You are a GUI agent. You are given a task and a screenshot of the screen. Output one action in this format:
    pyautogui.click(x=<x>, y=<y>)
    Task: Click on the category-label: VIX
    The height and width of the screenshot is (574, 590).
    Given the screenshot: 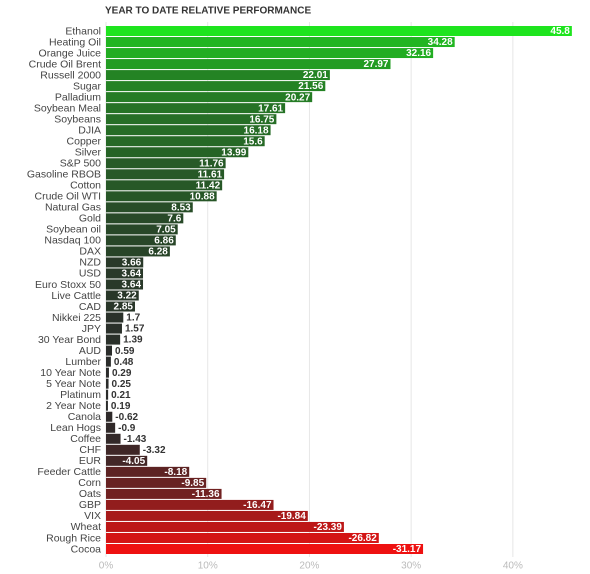 What is the action you would take?
    pyautogui.click(x=92, y=516)
    